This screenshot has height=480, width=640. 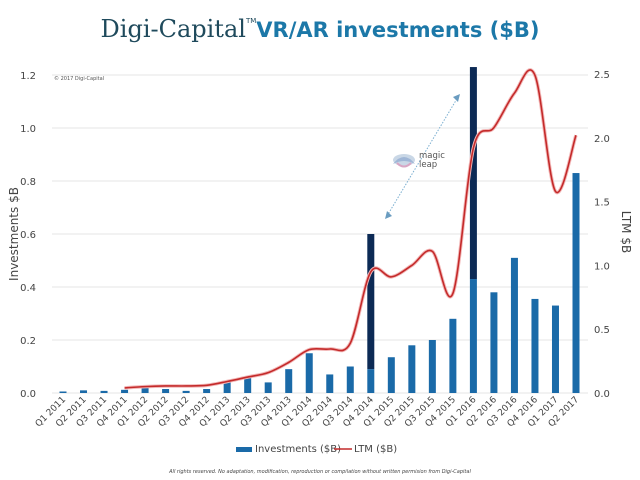 What do you see at coordinates (298, 449) in the screenshot?
I see `legend-label-investments: Investments ($B)` at bounding box center [298, 449].